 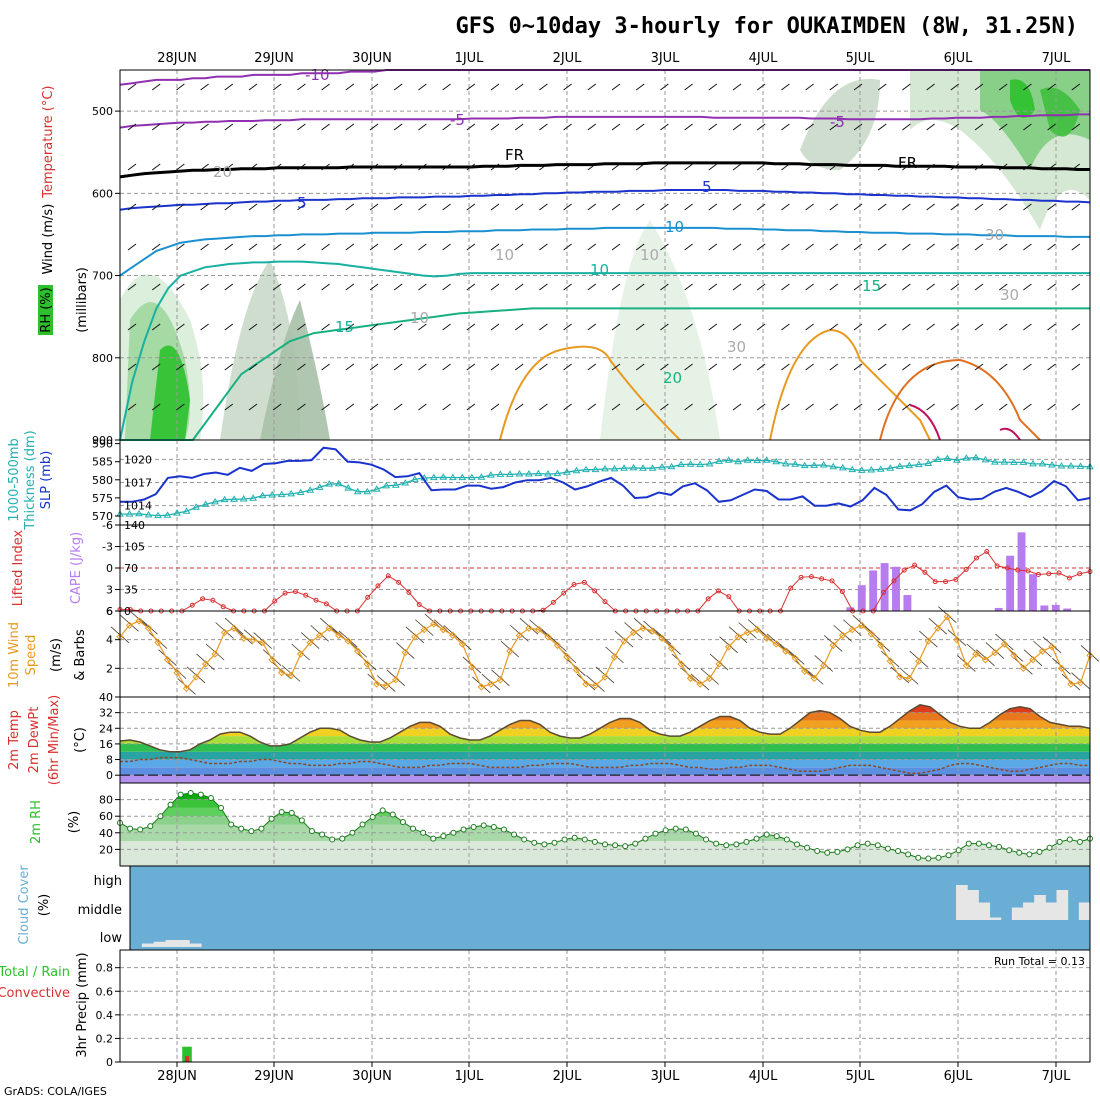 What do you see at coordinates (1062, 905) in the screenshot?
I see `cloud-bar-middle` at bounding box center [1062, 905].